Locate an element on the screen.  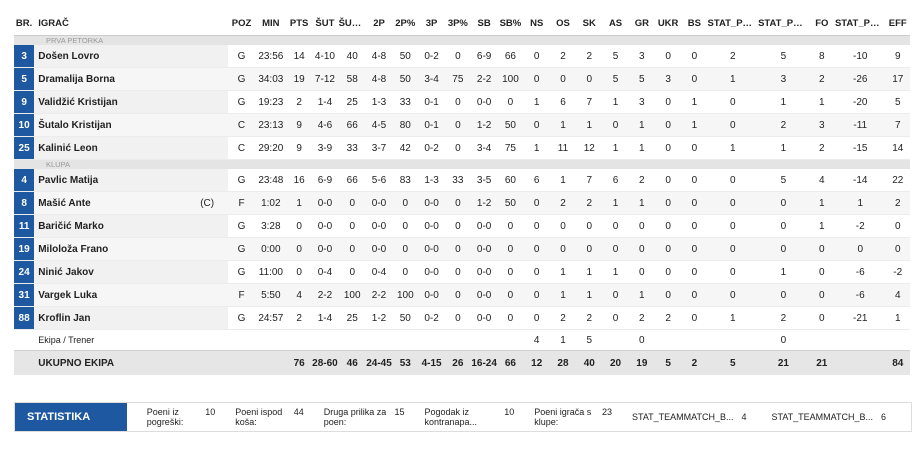
column-header: PTS is located at coordinates (299, 24).